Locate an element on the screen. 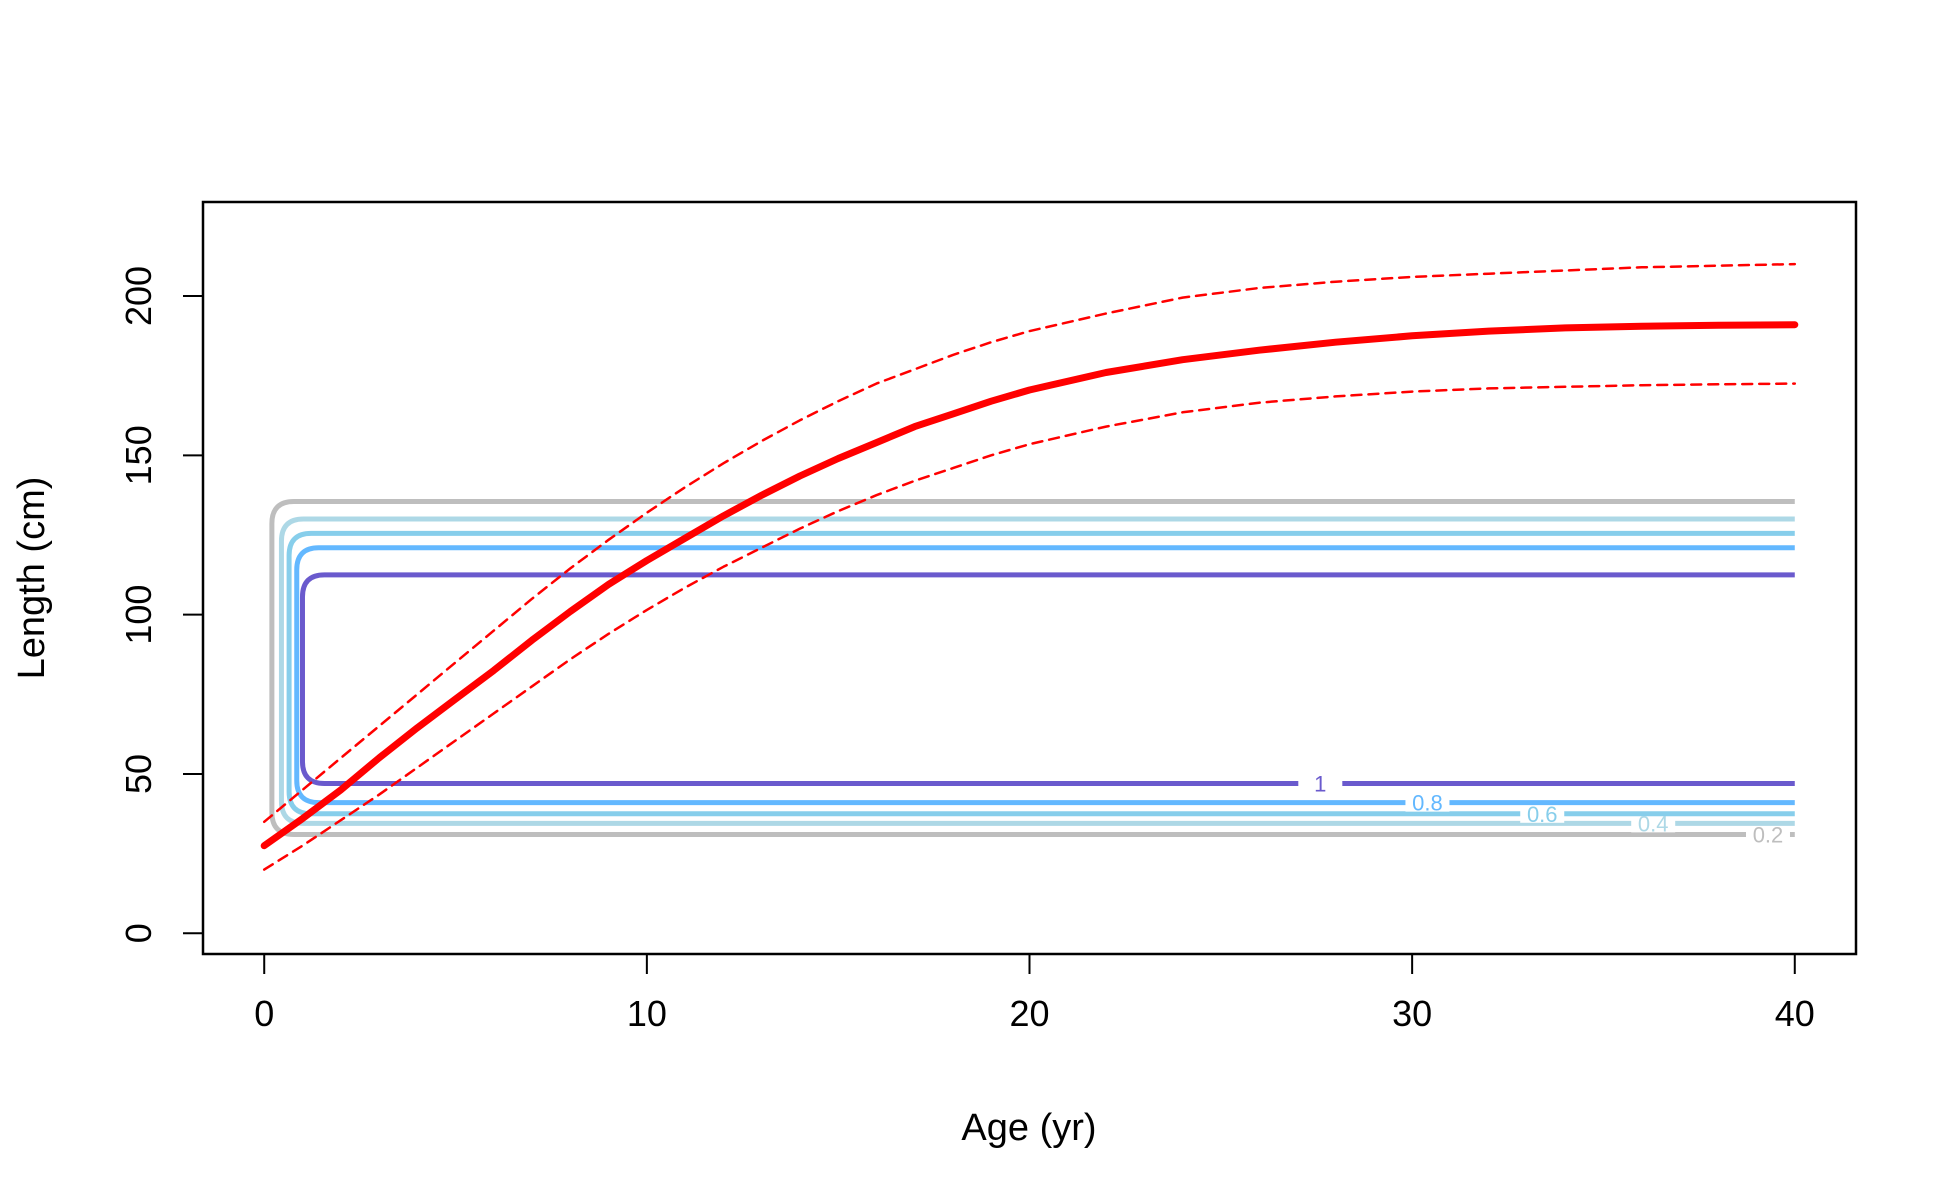  y-tick-label: 100 is located at coordinates (138, 615).